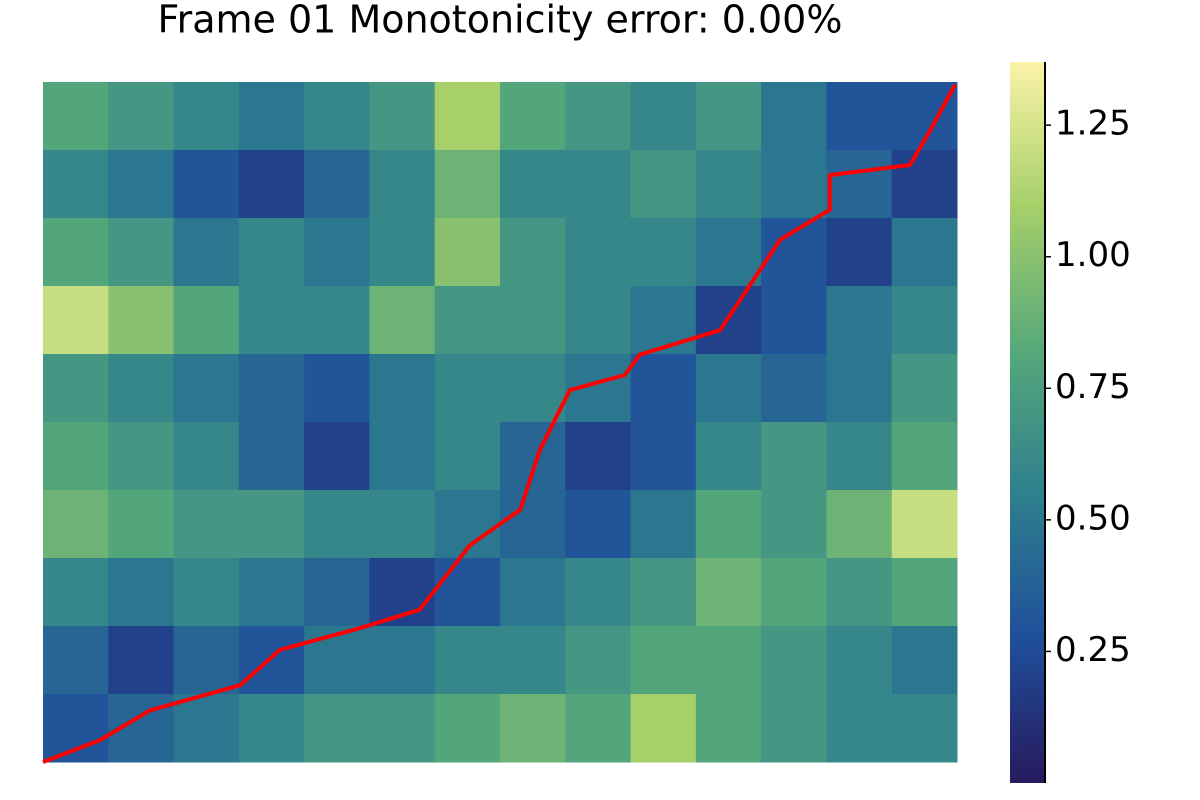  Describe the element at coordinates (1093, 255) in the screenshot. I see `colorbar-tick-label: 1.00` at that location.